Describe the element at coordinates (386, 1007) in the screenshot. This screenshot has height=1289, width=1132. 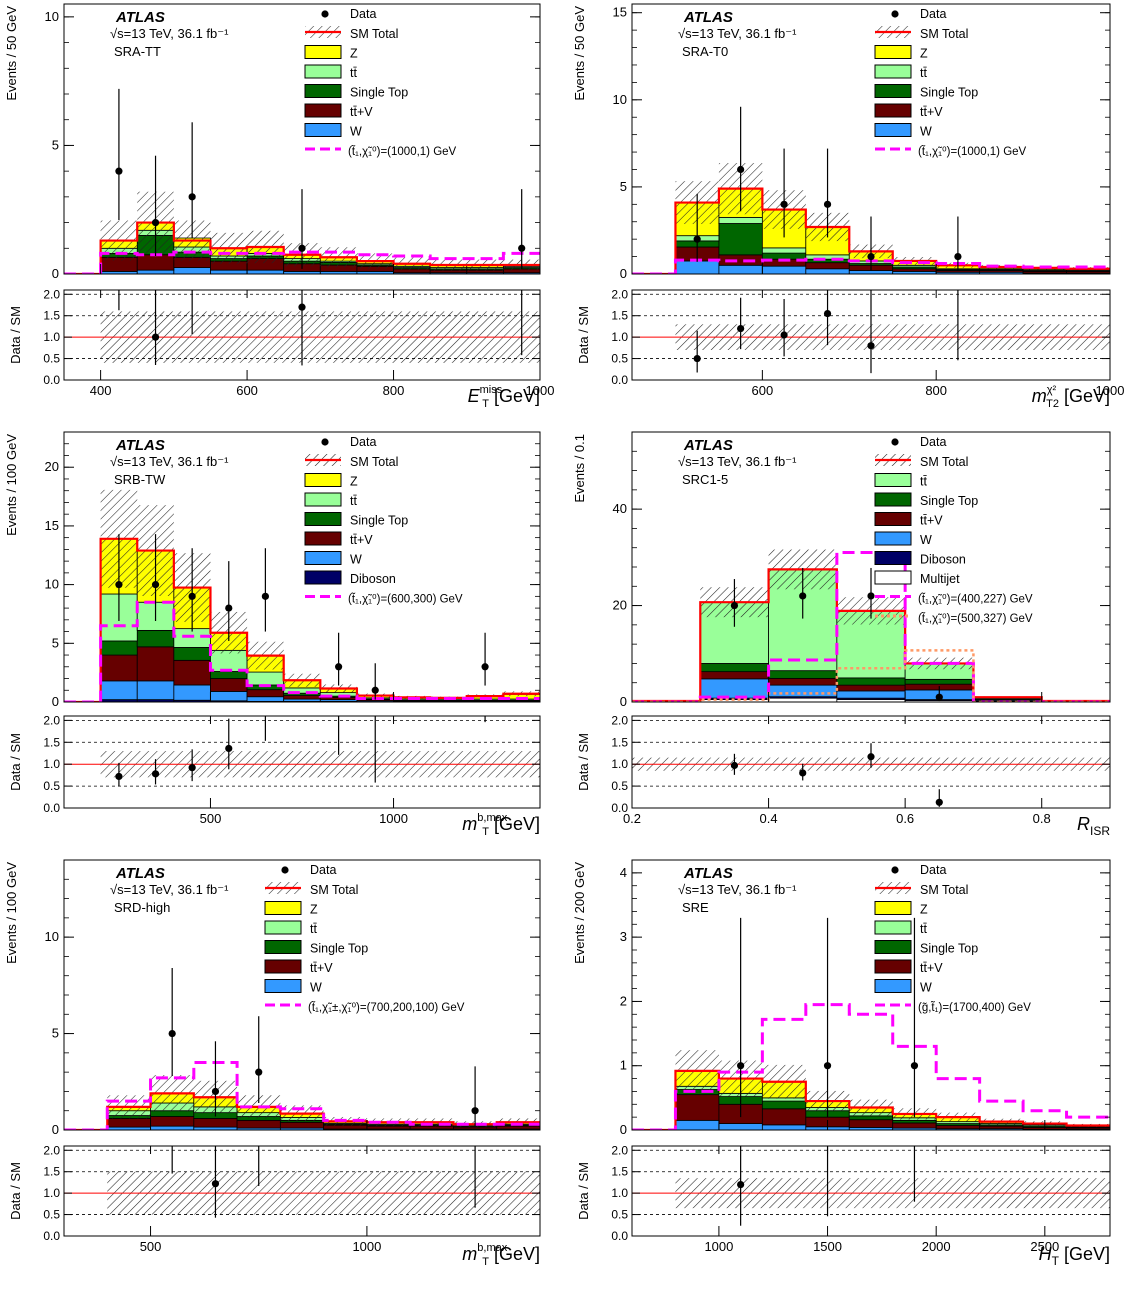
I see `legend-signal-label: (t̃₁,χ̃₁±,χ̃₁⁰)=(700,200,100) GeV` at that location.